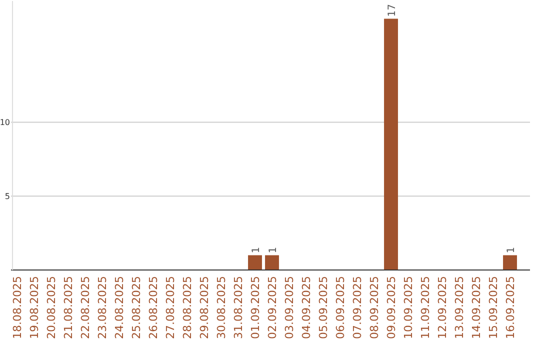  I want to click on x-tick-label: 14.09.2025, so click(476, 307).